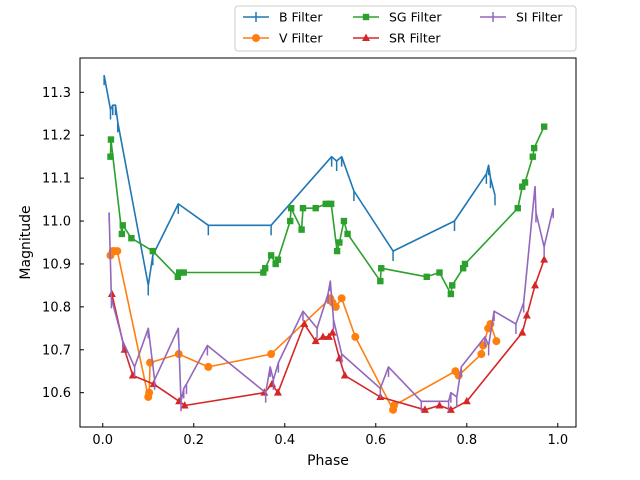 The width and height of the screenshot is (640, 480). Describe the element at coordinates (301, 38) in the screenshot. I see `legend-label: V Filter` at that location.